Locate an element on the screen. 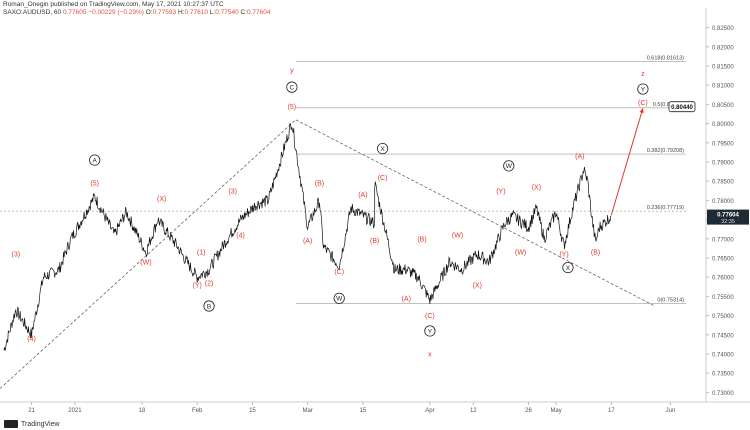 Image resolution: width=750 pixels, height=430 pixels. y-tick-label: 0.73500 is located at coordinates (723, 375).